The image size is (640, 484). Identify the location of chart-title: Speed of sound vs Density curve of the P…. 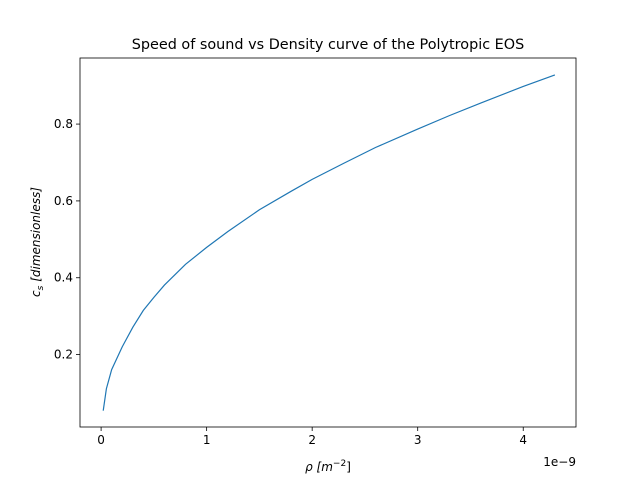
(328, 45).